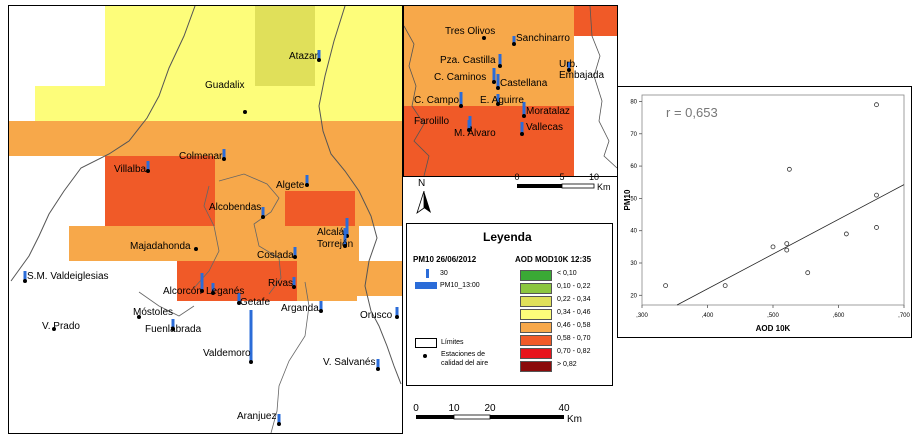 Image resolution: width=918 pixels, height=442 pixels. I want to click on station-label-aranjuez: Aranjuez, so click(257, 416).